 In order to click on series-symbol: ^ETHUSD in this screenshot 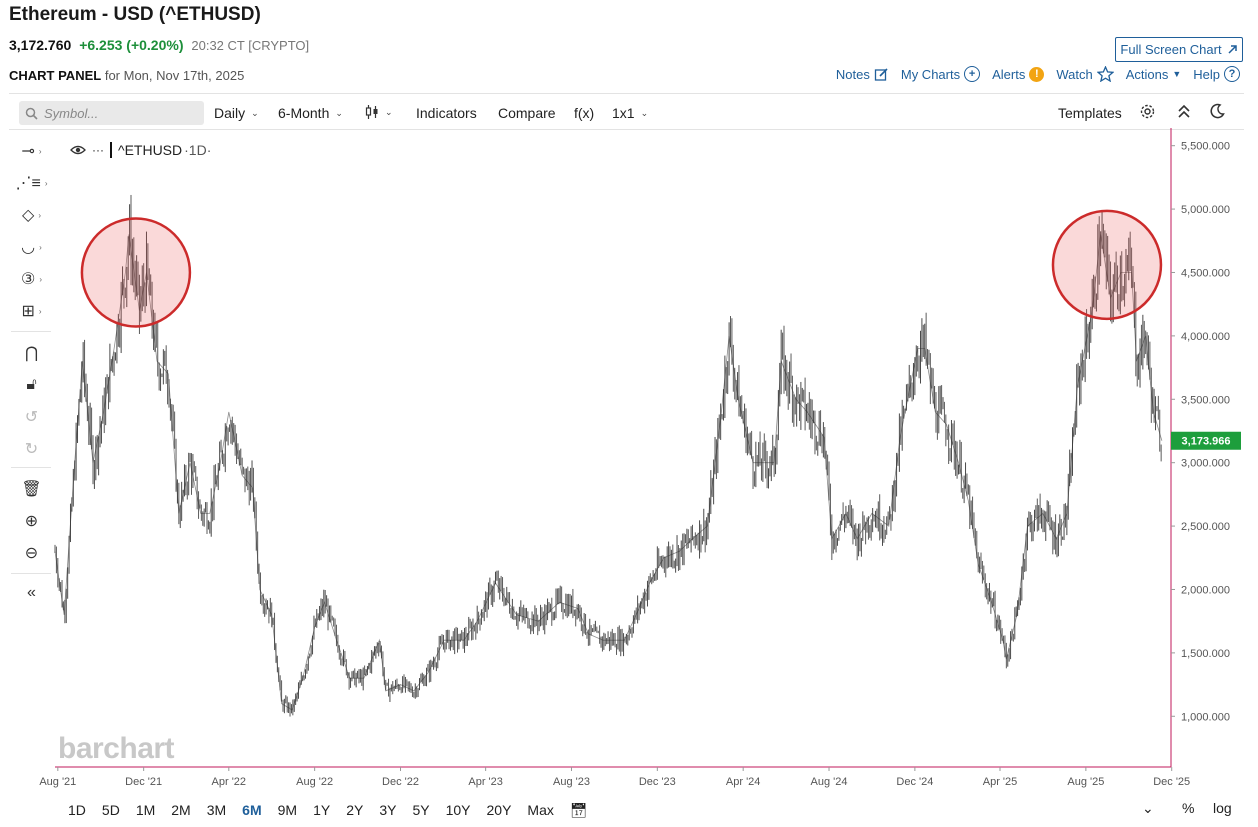, I will do `click(150, 150)`.